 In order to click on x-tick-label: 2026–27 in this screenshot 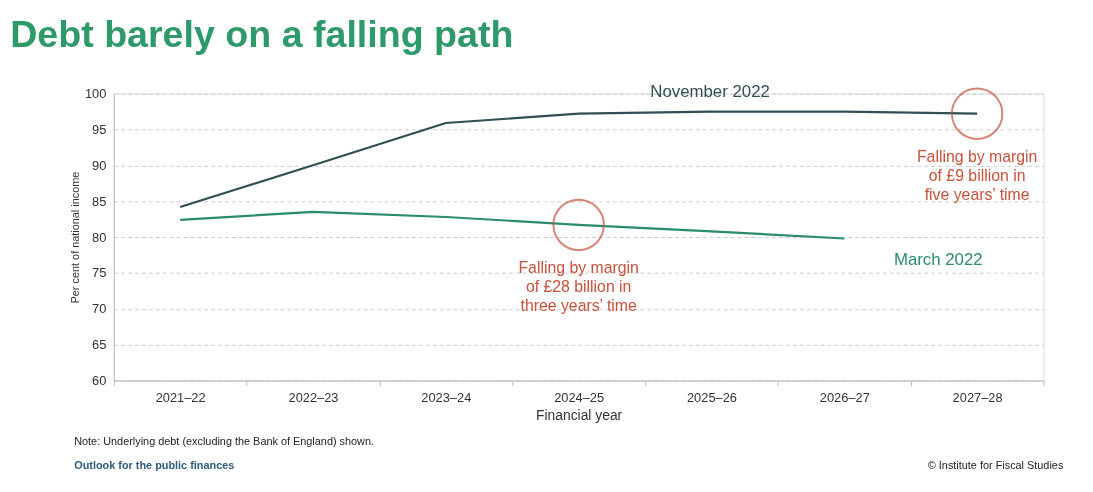, I will do `click(844, 397)`.